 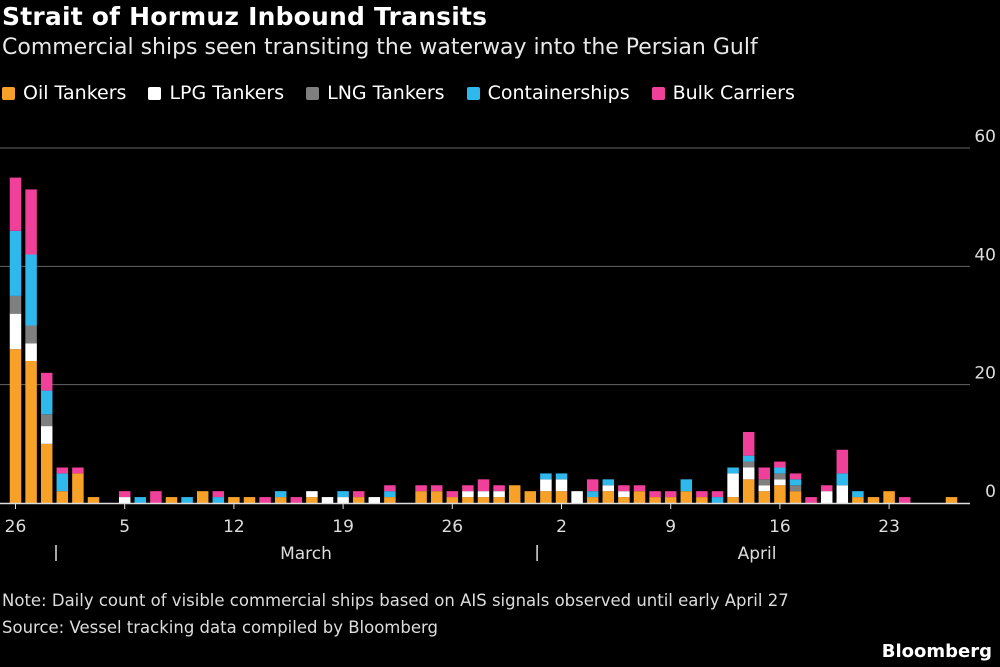 I want to click on month-label: March, so click(x=306, y=554).